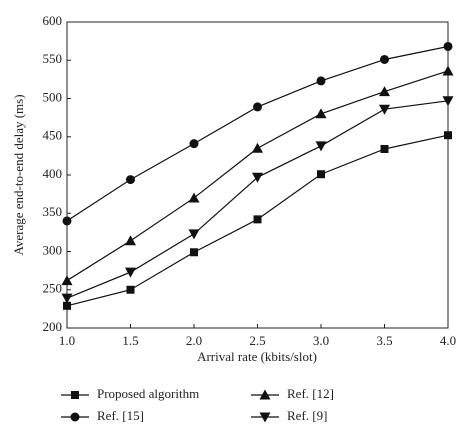 Image resolution: width=474 pixels, height=439 pixels. I want to click on legend-label: Ref. [15], so click(120, 415).